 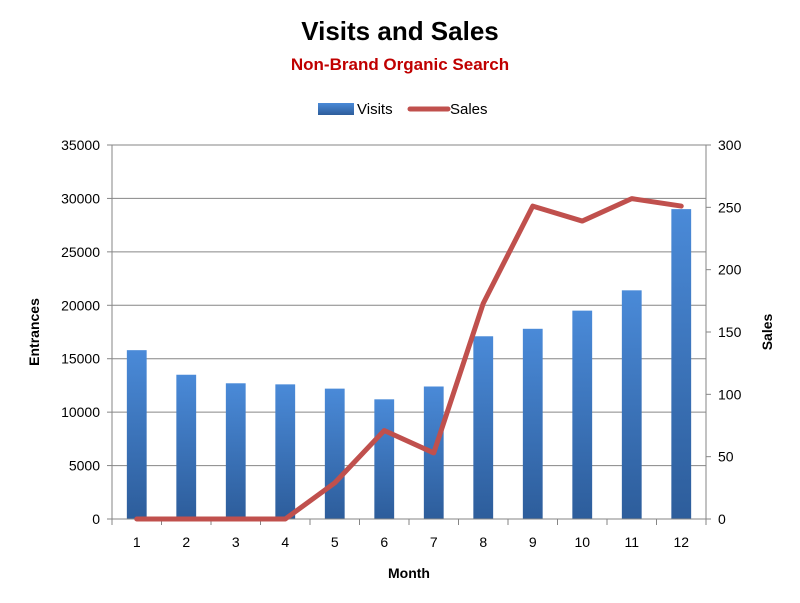 I want to click on x-tick-label: 1, so click(x=137, y=542).